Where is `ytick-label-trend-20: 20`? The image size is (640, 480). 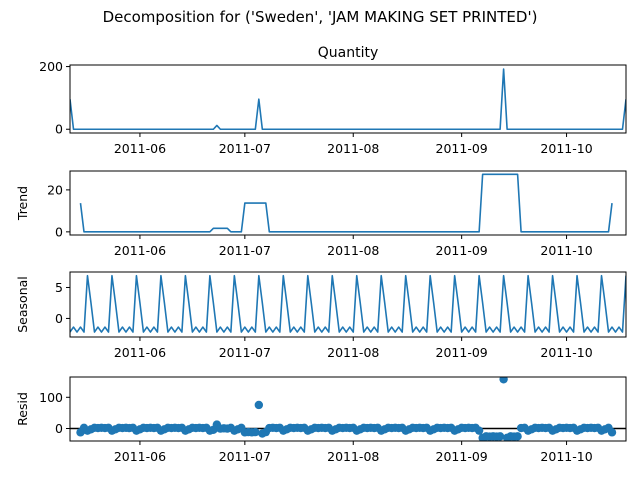 ytick-label-trend-20: 20 is located at coordinates (55, 189).